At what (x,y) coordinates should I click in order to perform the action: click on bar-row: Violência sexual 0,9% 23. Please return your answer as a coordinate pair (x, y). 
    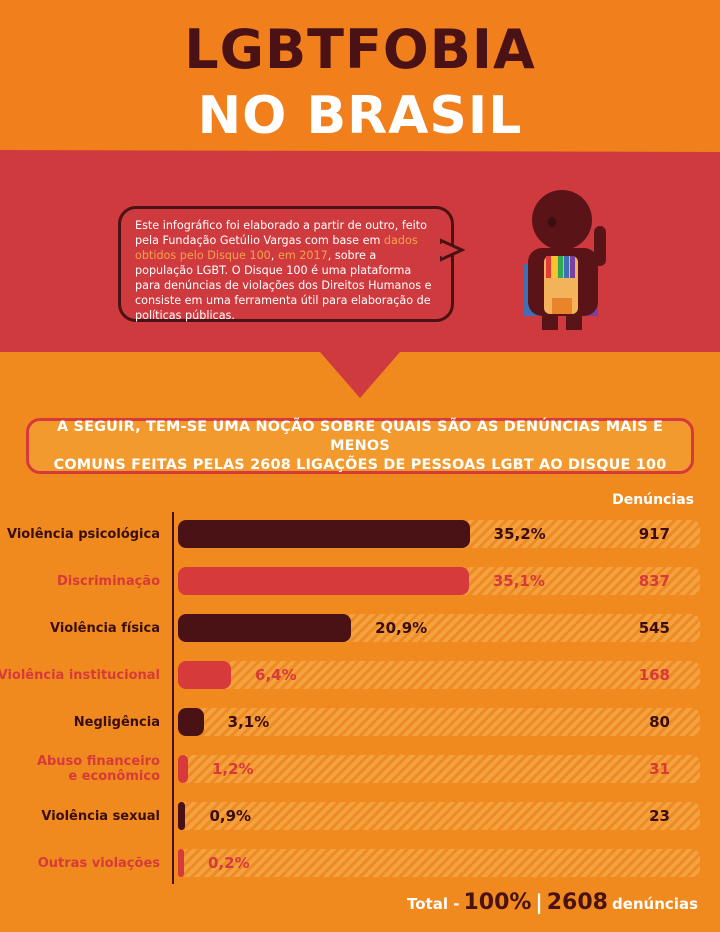
    Looking at the image, I should click on (360, 816).